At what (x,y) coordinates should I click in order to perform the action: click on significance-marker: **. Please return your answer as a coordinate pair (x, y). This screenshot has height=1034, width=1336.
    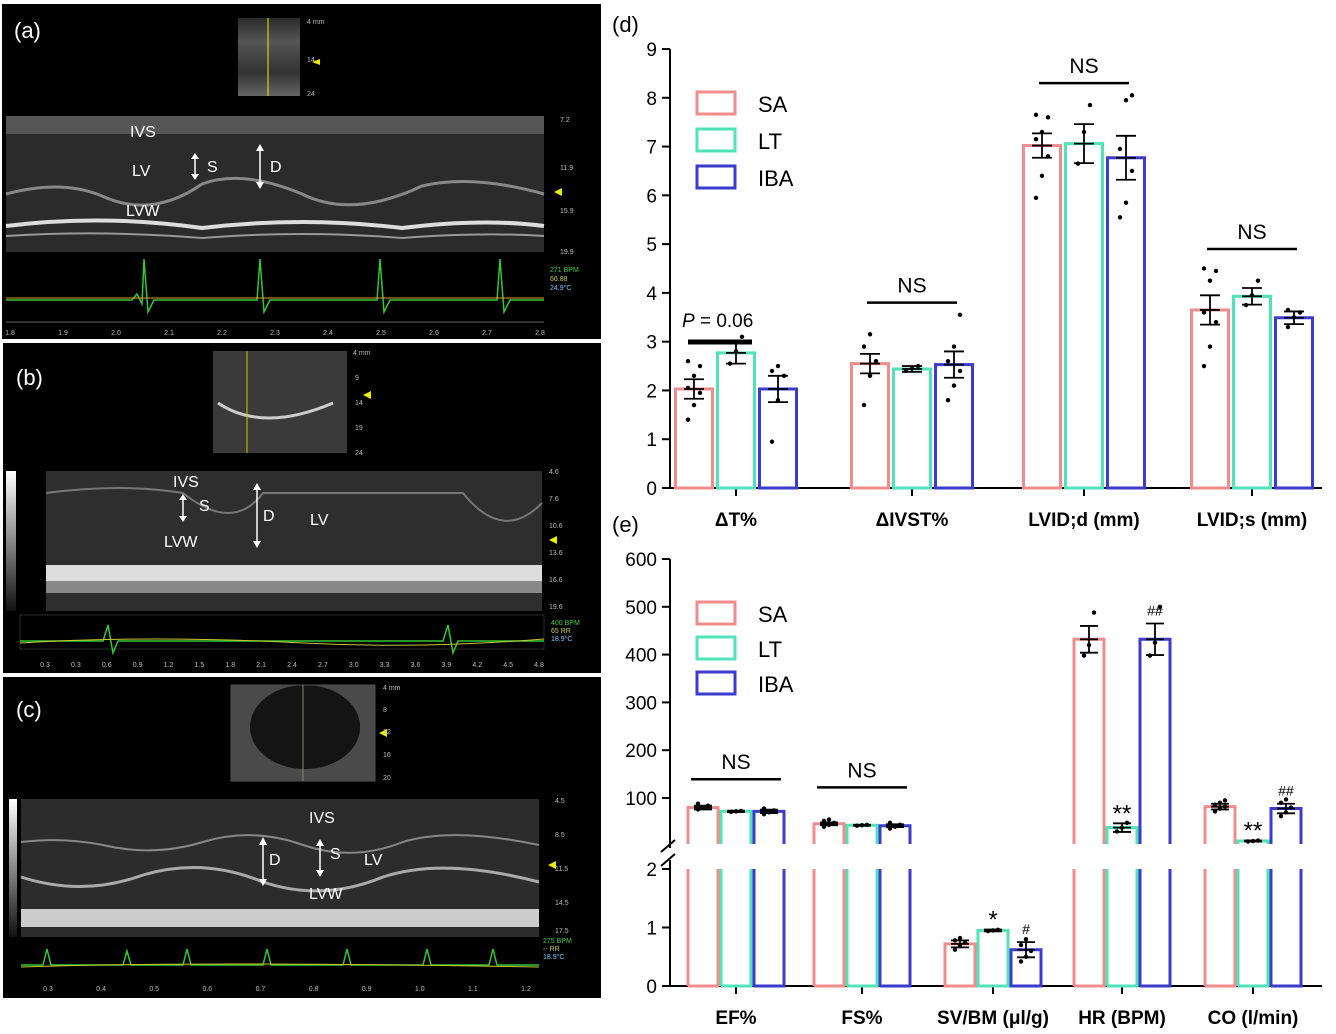
    Looking at the image, I should click on (1253, 831).